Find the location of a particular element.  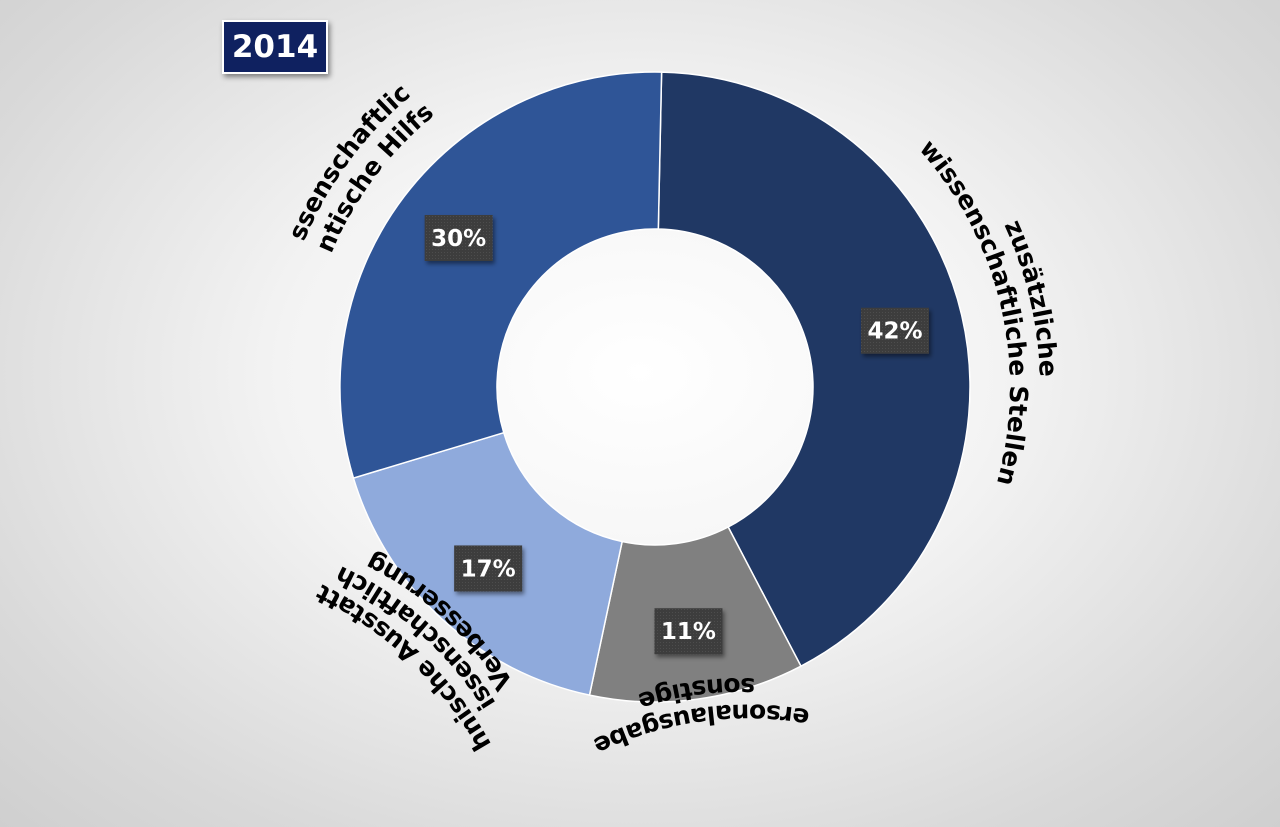

value-label: 17% is located at coordinates (488, 568).